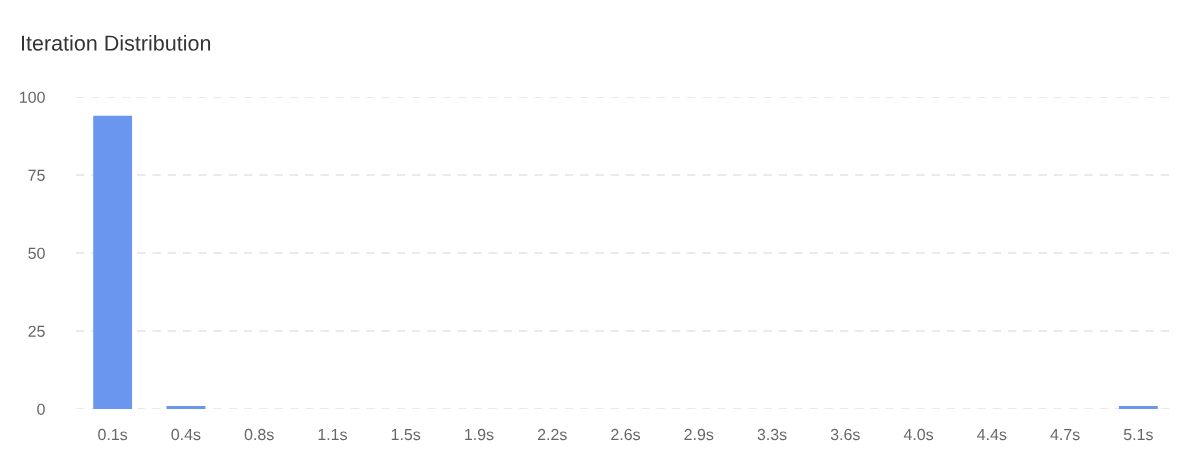  What do you see at coordinates (918, 434) in the screenshot?
I see `x-tick-label: 4.0s` at bounding box center [918, 434].